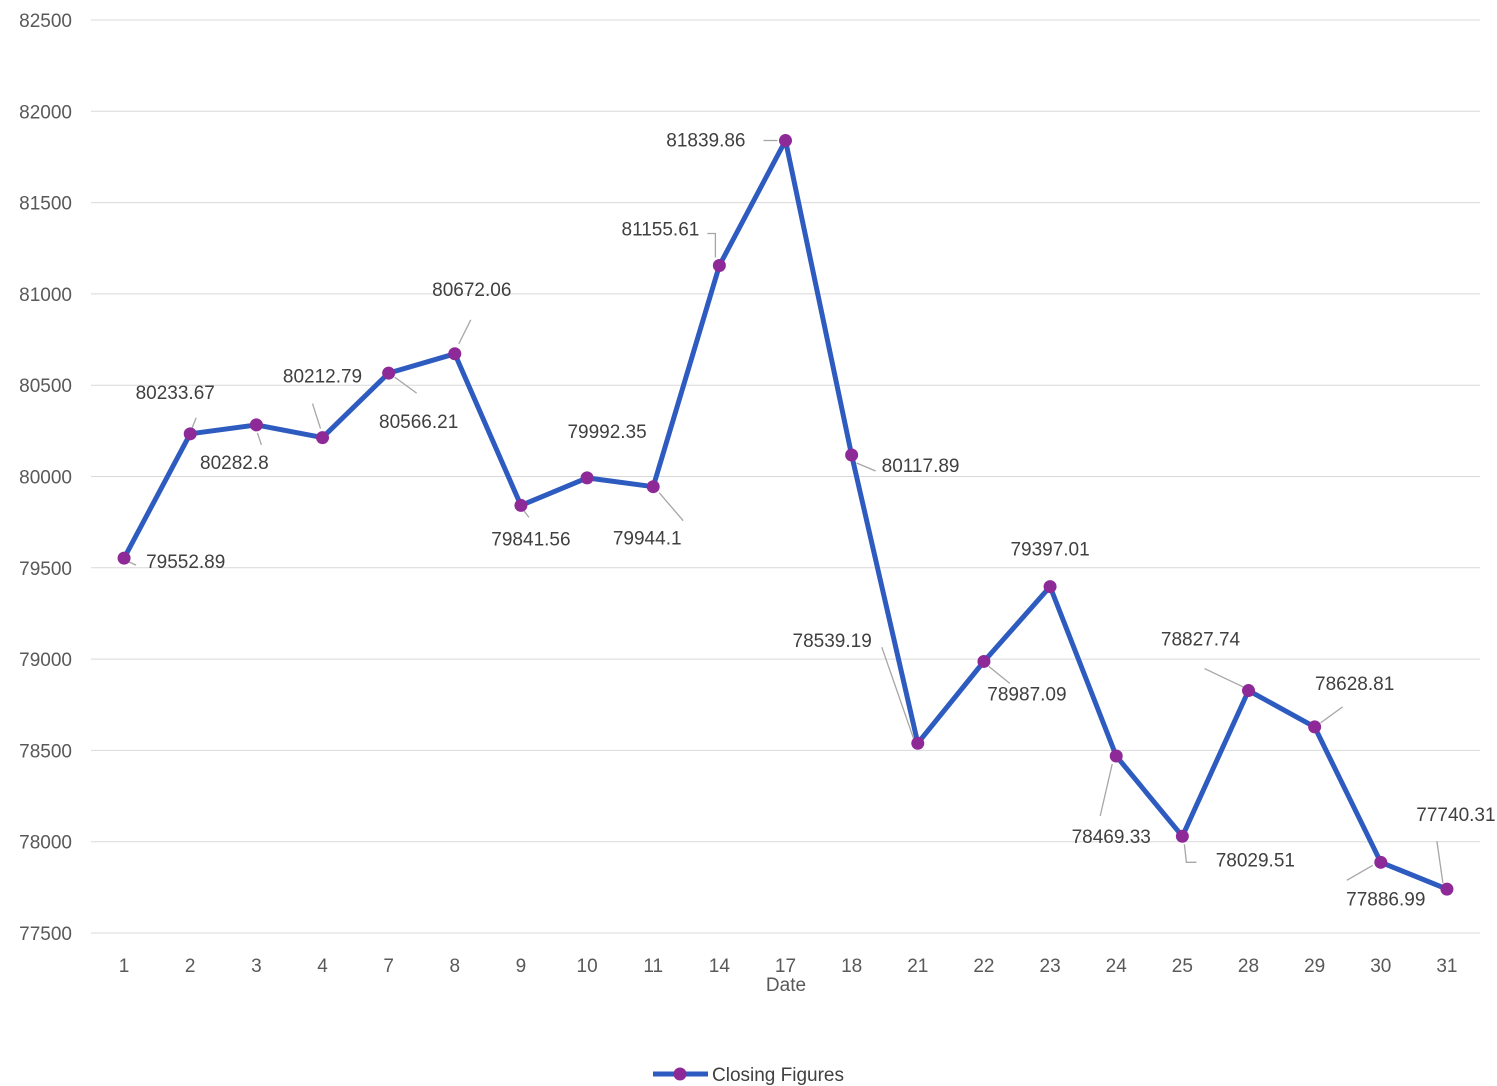  Describe the element at coordinates (418, 422) in the screenshot. I see `data-label-7: 80566.21` at that location.